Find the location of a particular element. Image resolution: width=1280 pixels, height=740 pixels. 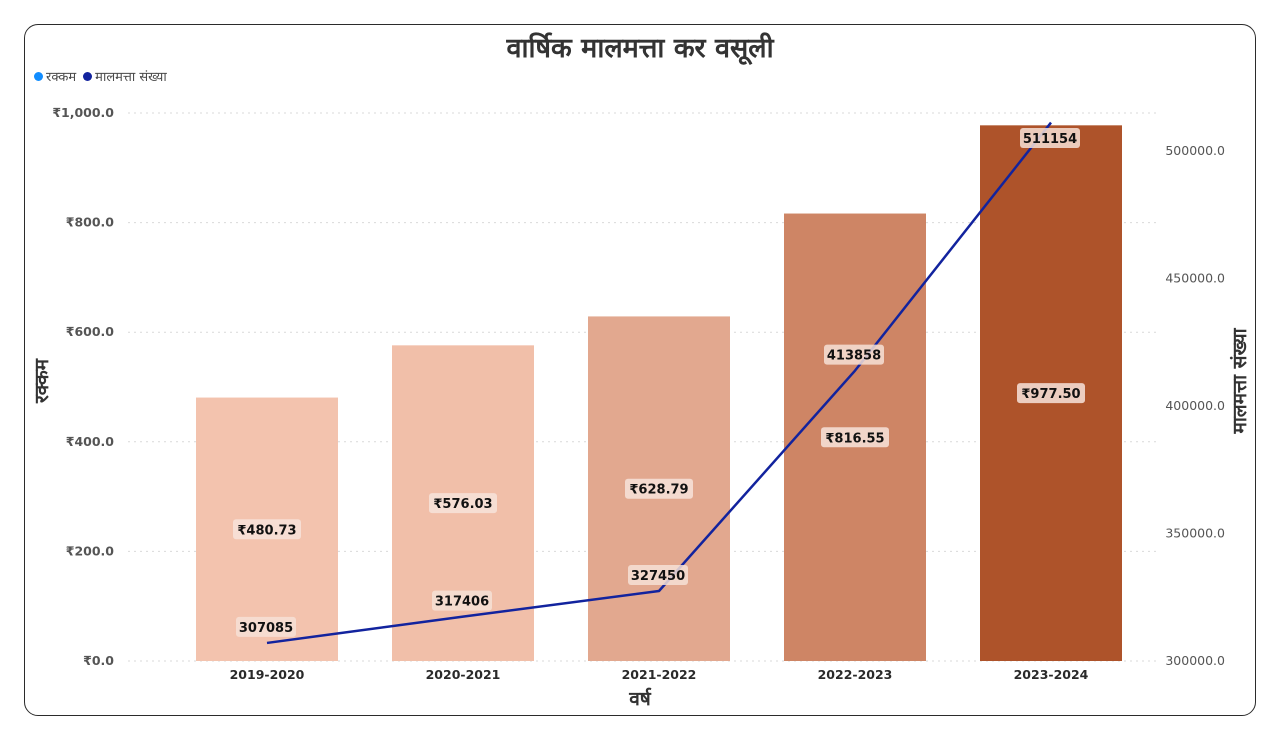

legend: रक्कम मालमत्ता संख्या is located at coordinates (104, 76).